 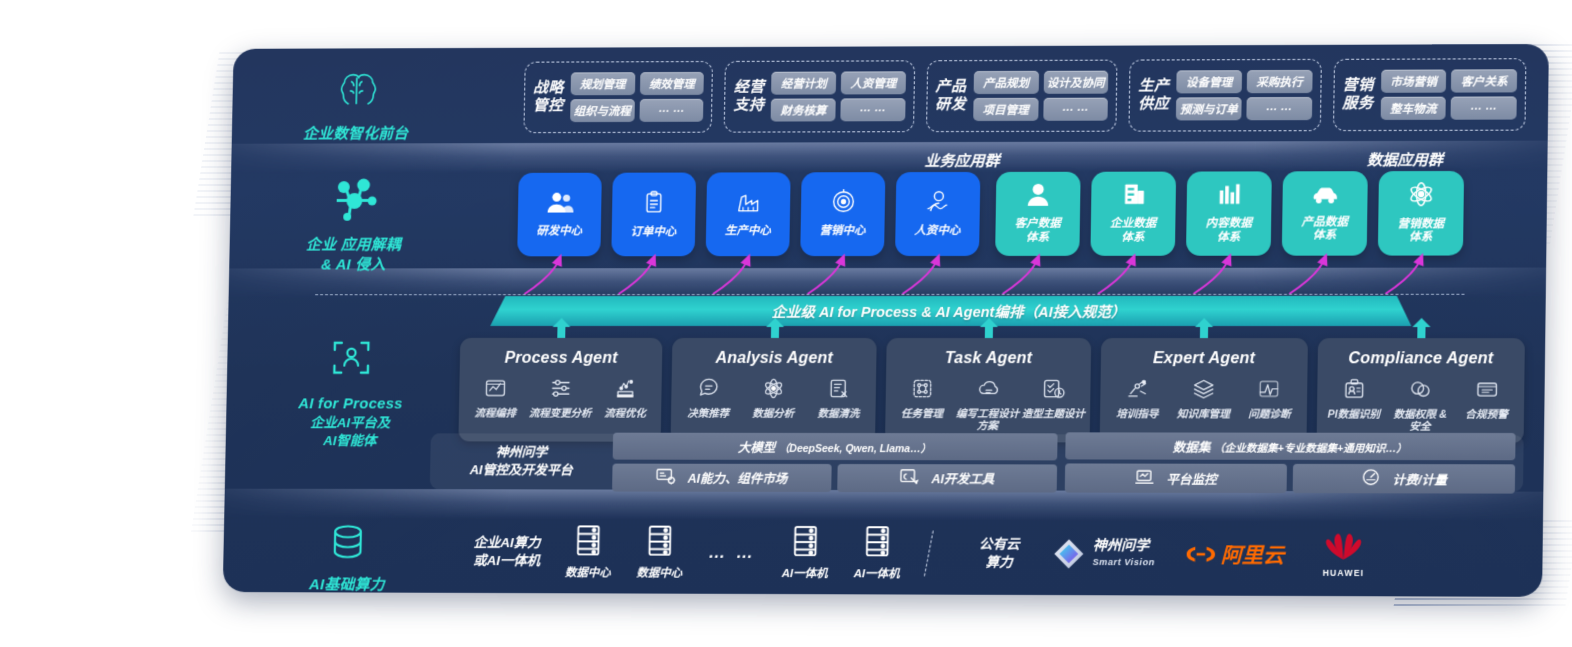 What do you see at coordinates (803, 110) in the screenshot?
I see `strategy-cell: 财务核算` at bounding box center [803, 110].